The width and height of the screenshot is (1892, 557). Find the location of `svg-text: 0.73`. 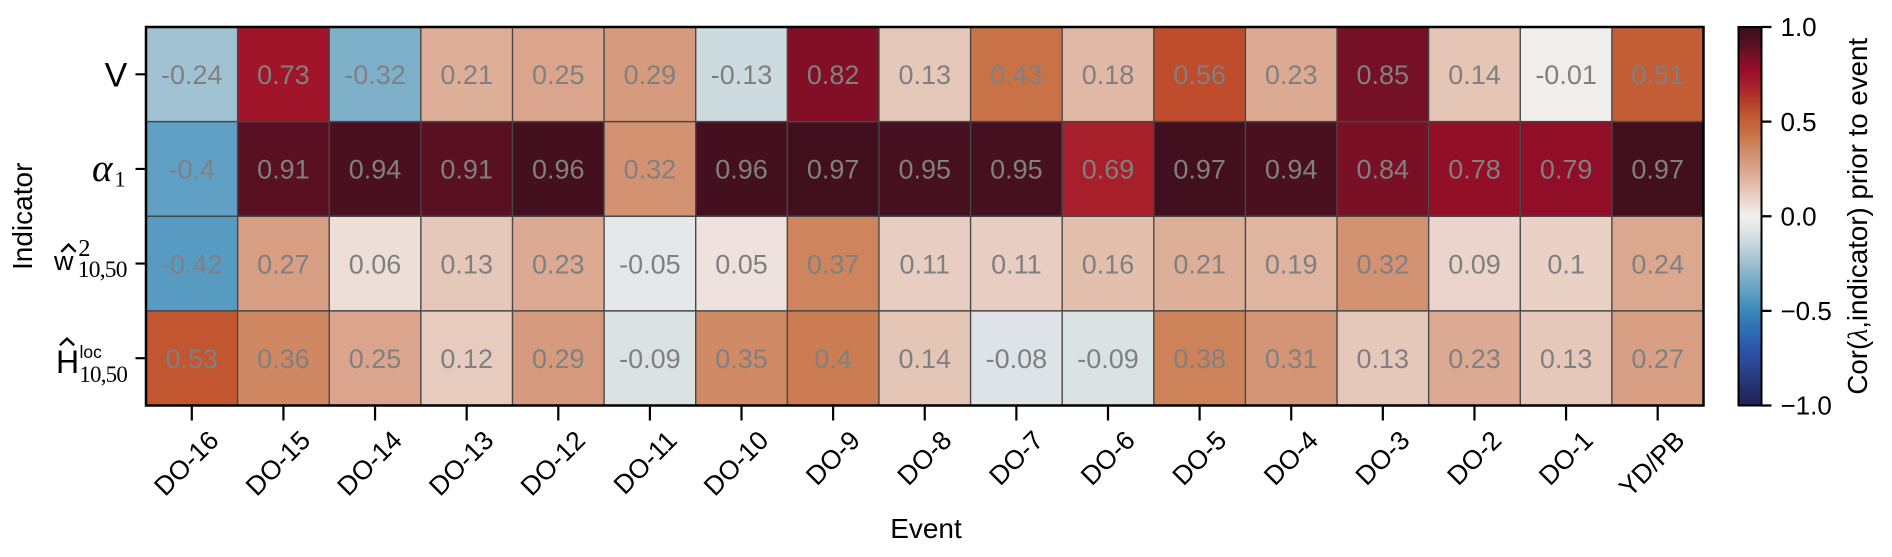

svg-text: 0.73 is located at coordinates (283, 75).